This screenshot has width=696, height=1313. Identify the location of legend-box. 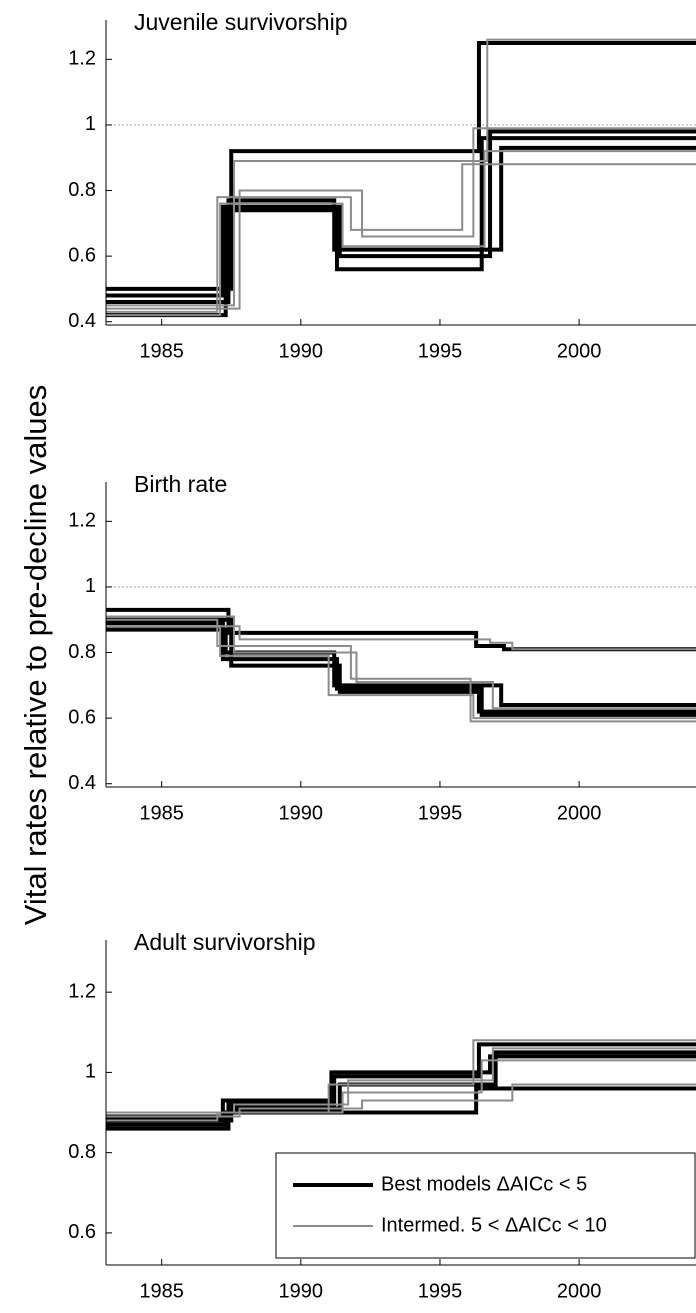
(485, 1205).